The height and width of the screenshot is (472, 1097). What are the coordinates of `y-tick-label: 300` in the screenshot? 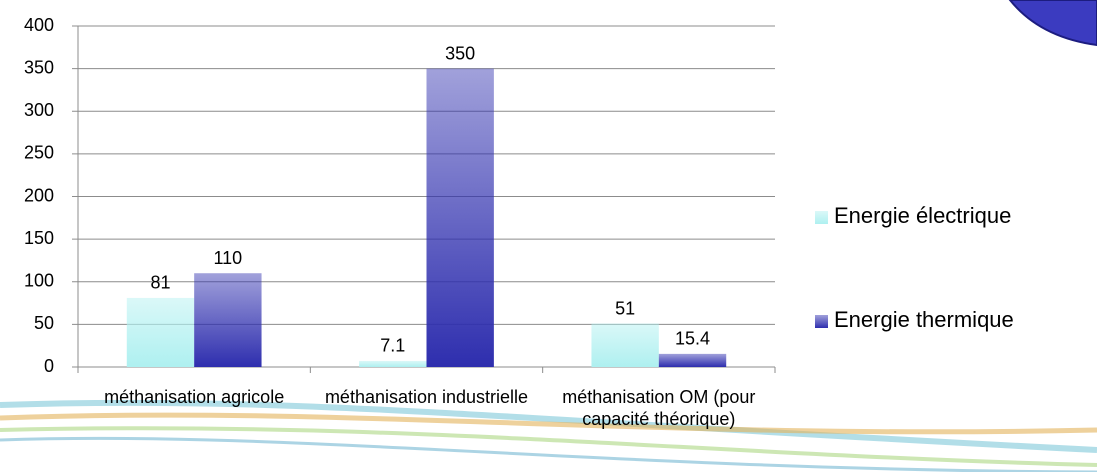 It's located at (39, 110).